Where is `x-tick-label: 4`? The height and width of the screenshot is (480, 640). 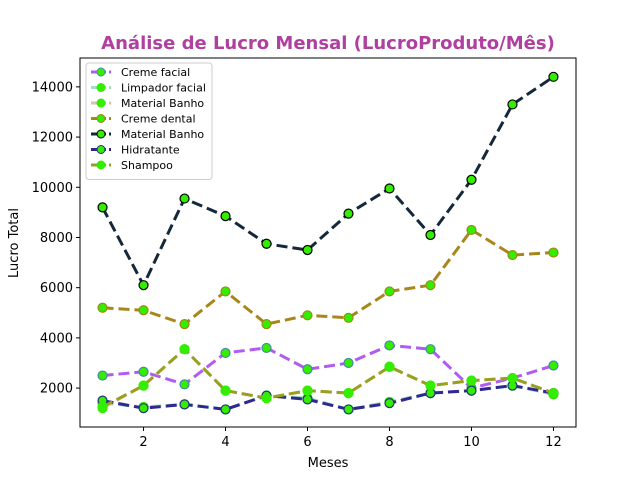 x-tick-label: 4 is located at coordinates (225, 442).